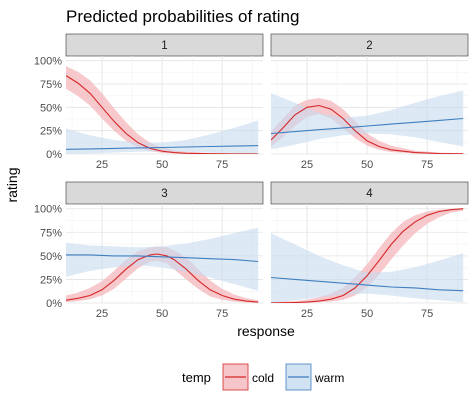 The width and height of the screenshot is (474, 404). Describe the element at coordinates (329, 378) in the screenshot. I see `legend-label-warm: warm` at that location.